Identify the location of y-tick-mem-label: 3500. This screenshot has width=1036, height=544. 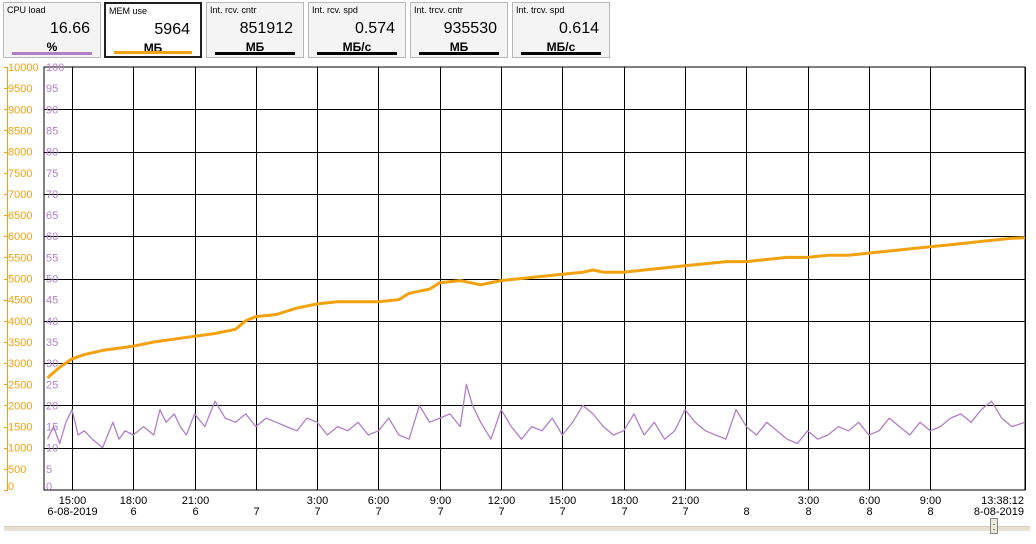
(20, 343).